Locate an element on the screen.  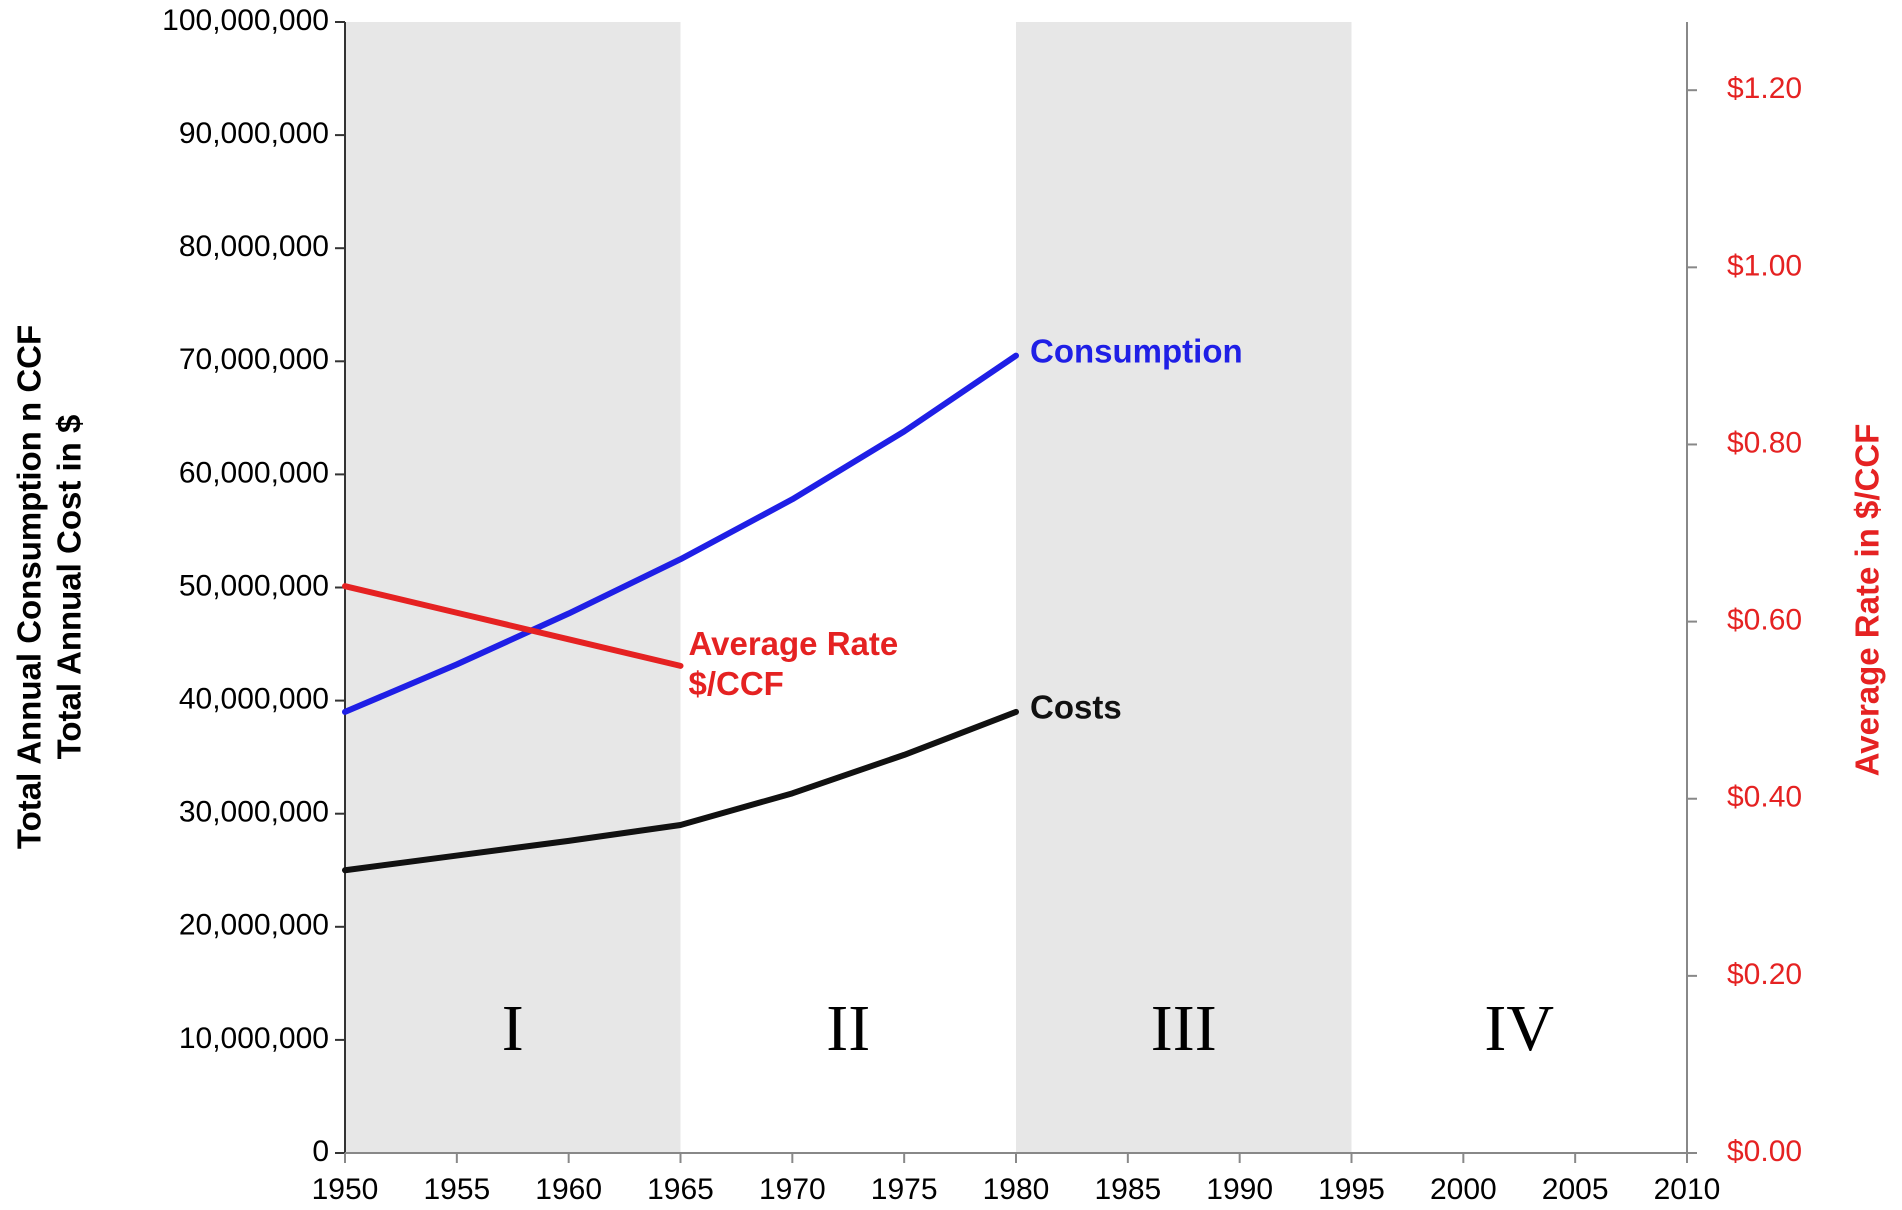
y-tick-label: 40,000,000 is located at coordinates (254, 699).